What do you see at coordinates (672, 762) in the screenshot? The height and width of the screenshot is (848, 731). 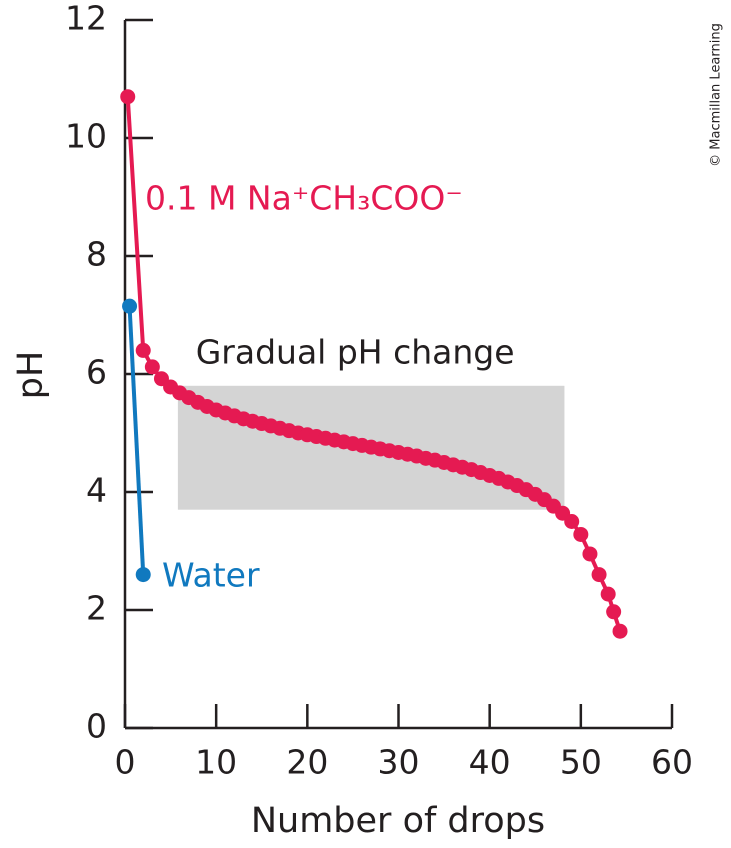 I see `x-tick-label: 60` at bounding box center [672, 762].